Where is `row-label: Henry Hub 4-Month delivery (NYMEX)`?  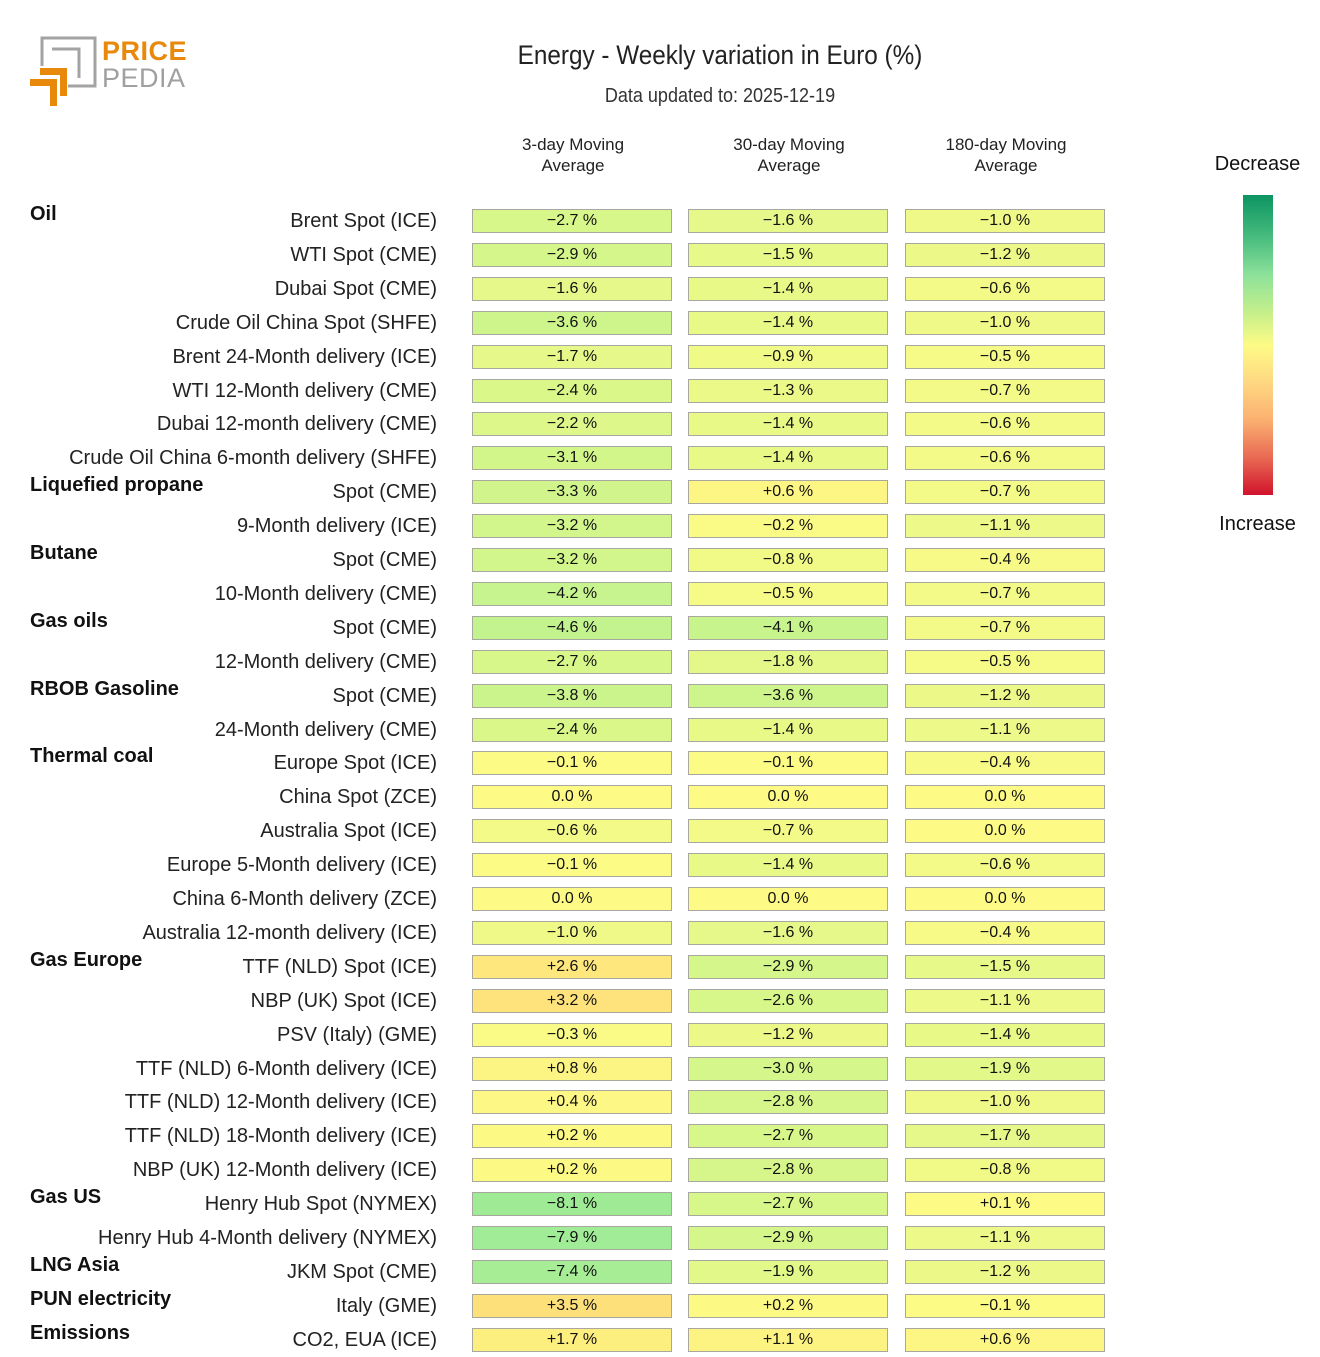 row-label: Henry Hub 4-Month delivery (NYMEX) is located at coordinates (267, 1238).